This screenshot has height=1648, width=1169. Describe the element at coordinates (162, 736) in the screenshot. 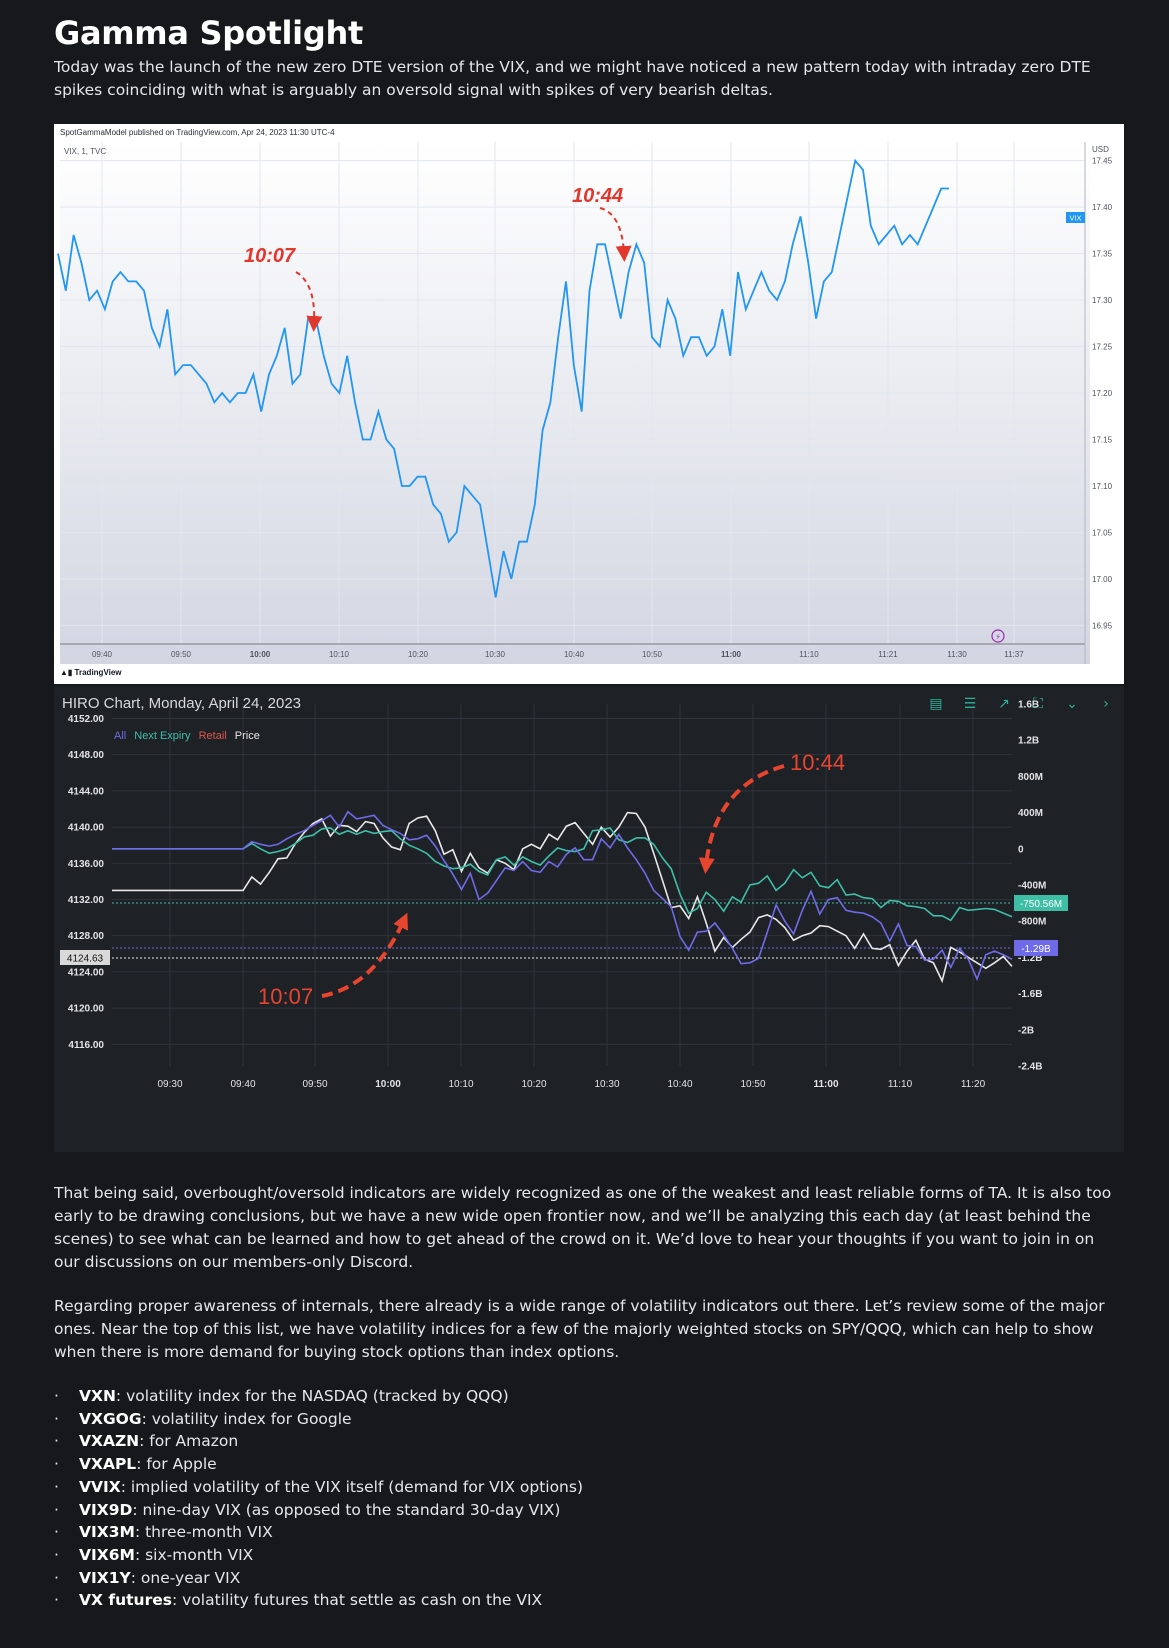

I see `legend-next-expiry: Next Expiry` at that location.